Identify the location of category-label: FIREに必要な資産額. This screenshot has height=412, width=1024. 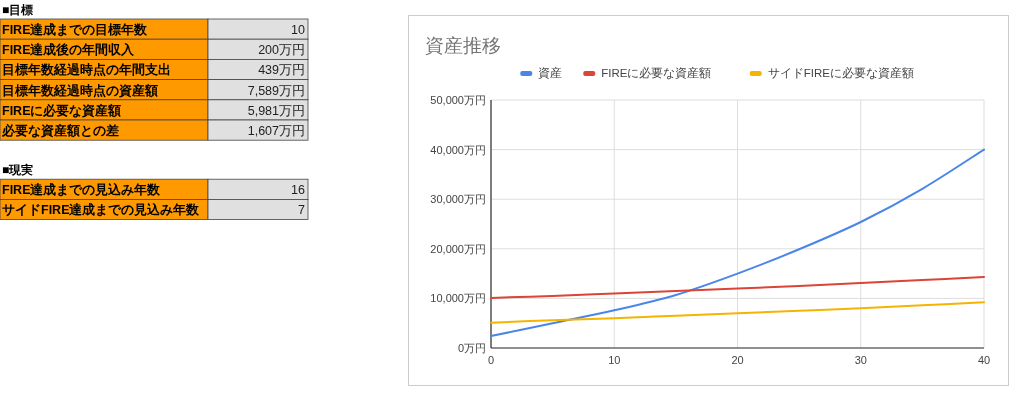
(62, 110).